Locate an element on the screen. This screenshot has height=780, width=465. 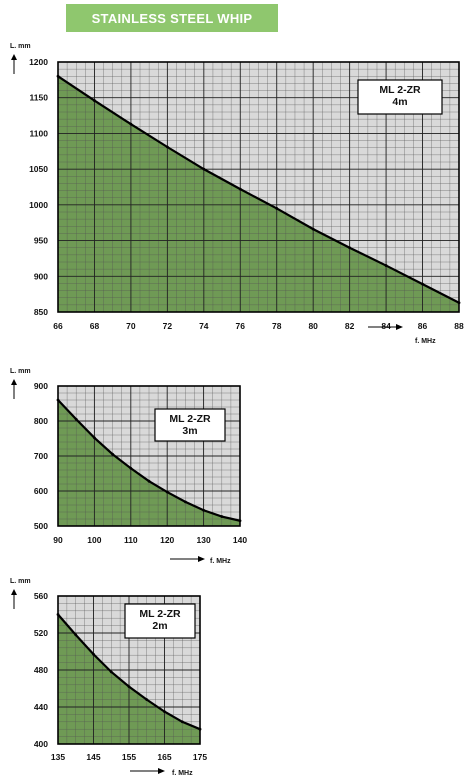
y-tick-label: 800 is located at coordinates (41, 421).